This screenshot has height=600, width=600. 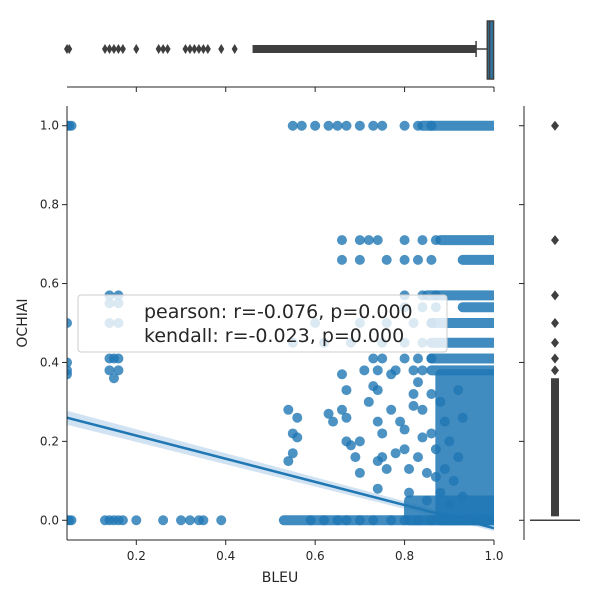 What do you see at coordinates (49, 441) in the screenshot?
I see `y-tick-label: 0.2` at bounding box center [49, 441].